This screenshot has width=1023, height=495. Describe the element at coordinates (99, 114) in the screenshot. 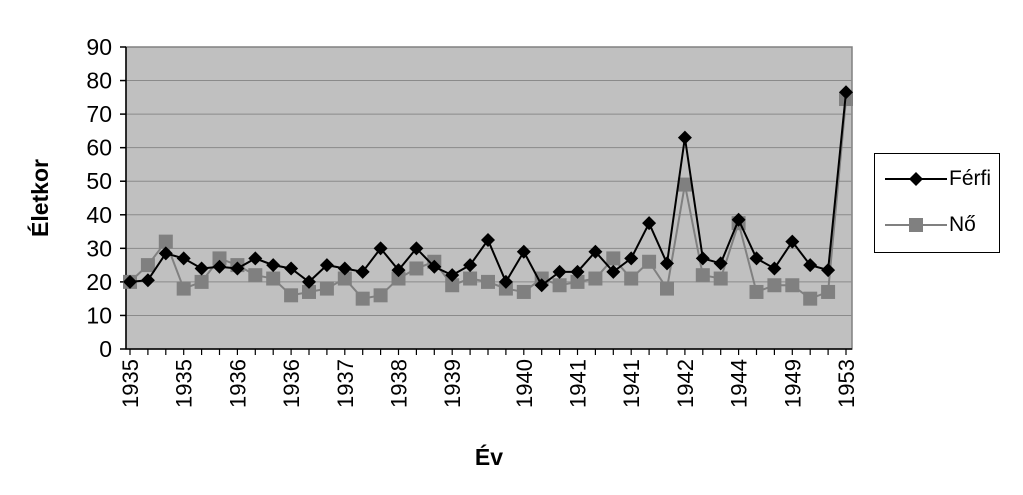

I see `y-tick-label: 70` at that location.